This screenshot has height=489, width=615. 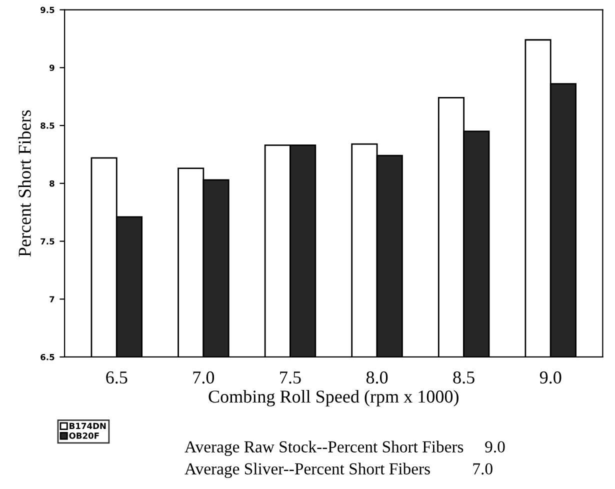 What do you see at coordinates (52, 299) in the screenshot?
I see `y-tick-label: 7` at bounding box center [52, 299].